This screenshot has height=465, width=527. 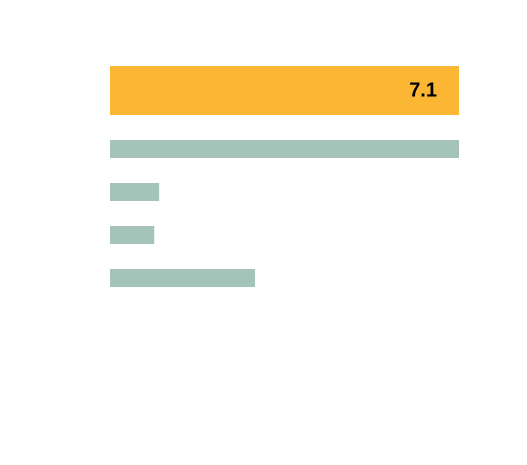 I want to click on bar-value-label: 7.1, so click(x=423, y=91).